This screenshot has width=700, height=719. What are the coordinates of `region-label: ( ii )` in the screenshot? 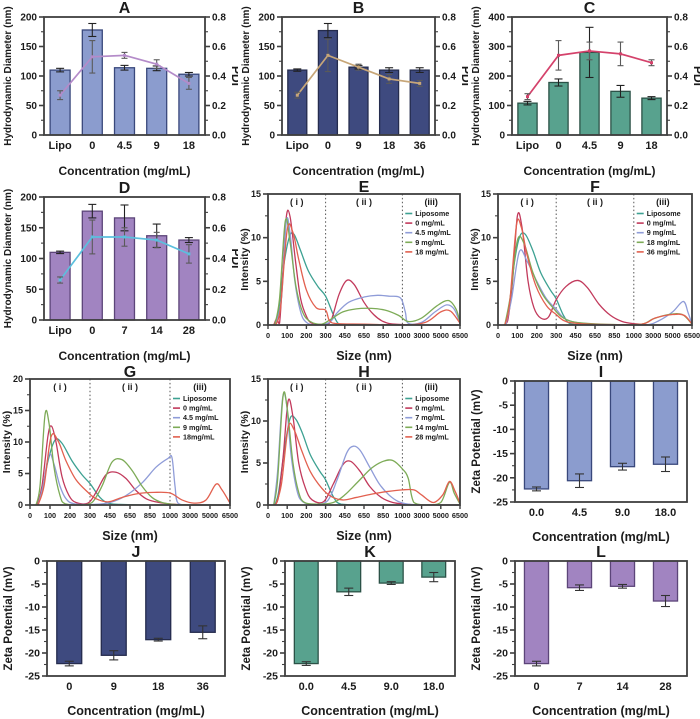 It's located at (364, 387).